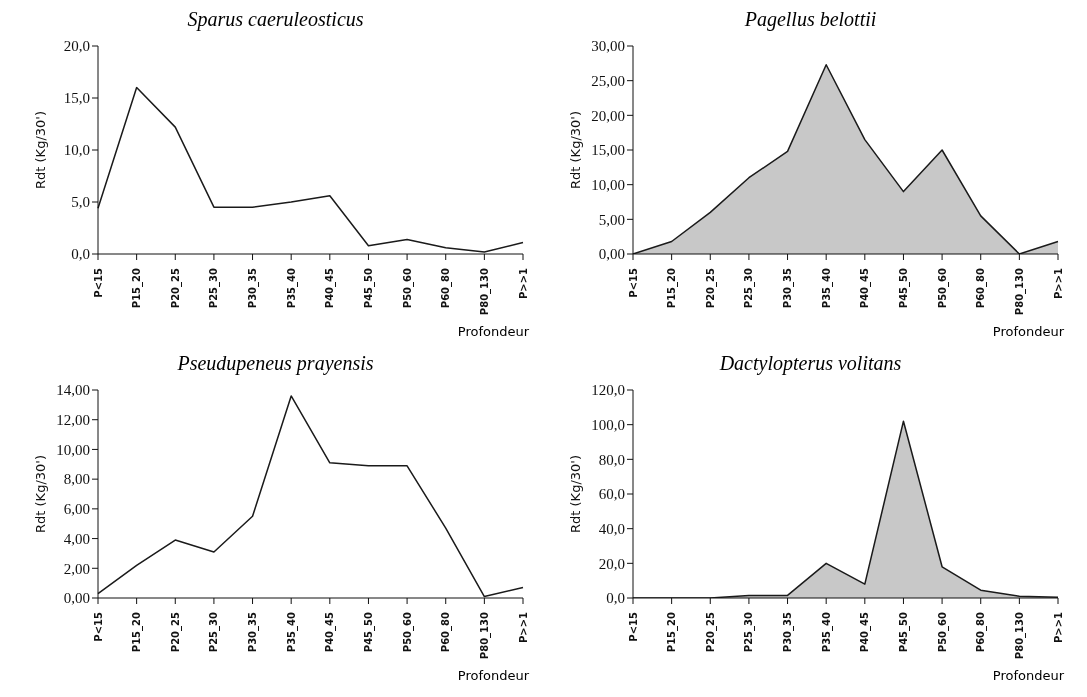 The image size is (1087, 697). What do you see at coordinates (608, 80) in the screenshot?
I see `y-tick-label: 25,00` at bounding box center [608, 80].